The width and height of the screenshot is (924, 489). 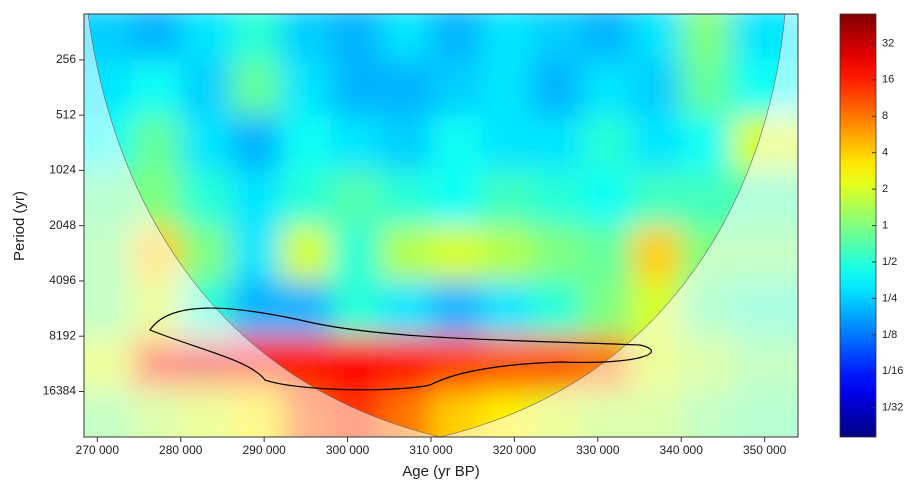 What do you see at coordinates (888, 80) in the screenshot?
I see `colorbar-tick-label: 16` at bounding box center [888, 80].